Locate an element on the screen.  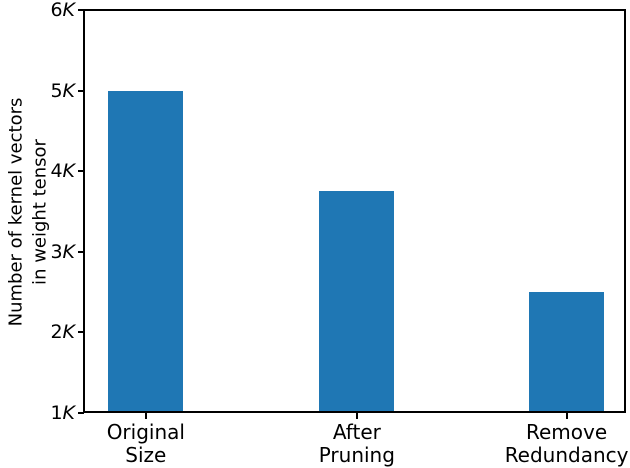
y-tick-label: 2K is located at coordinates (62, 332).